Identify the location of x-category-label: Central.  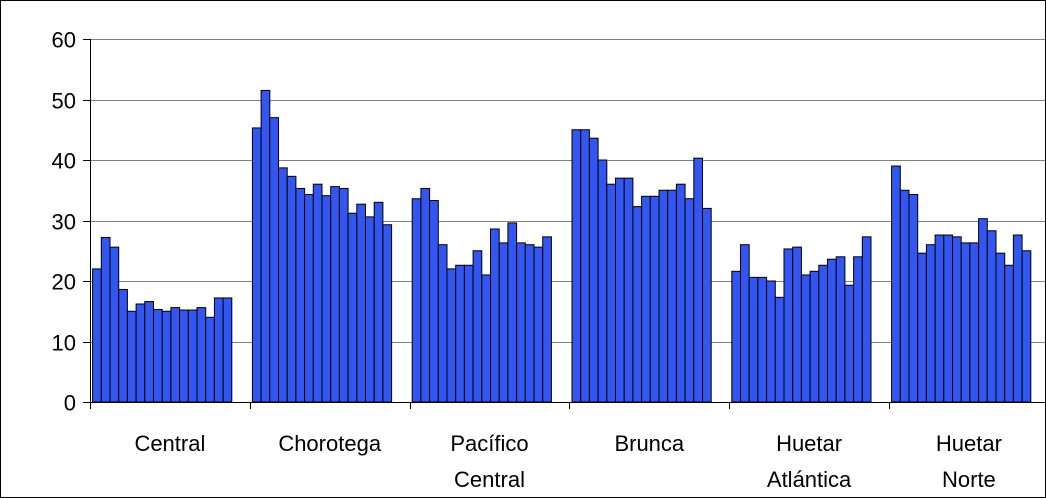
(169, 443).